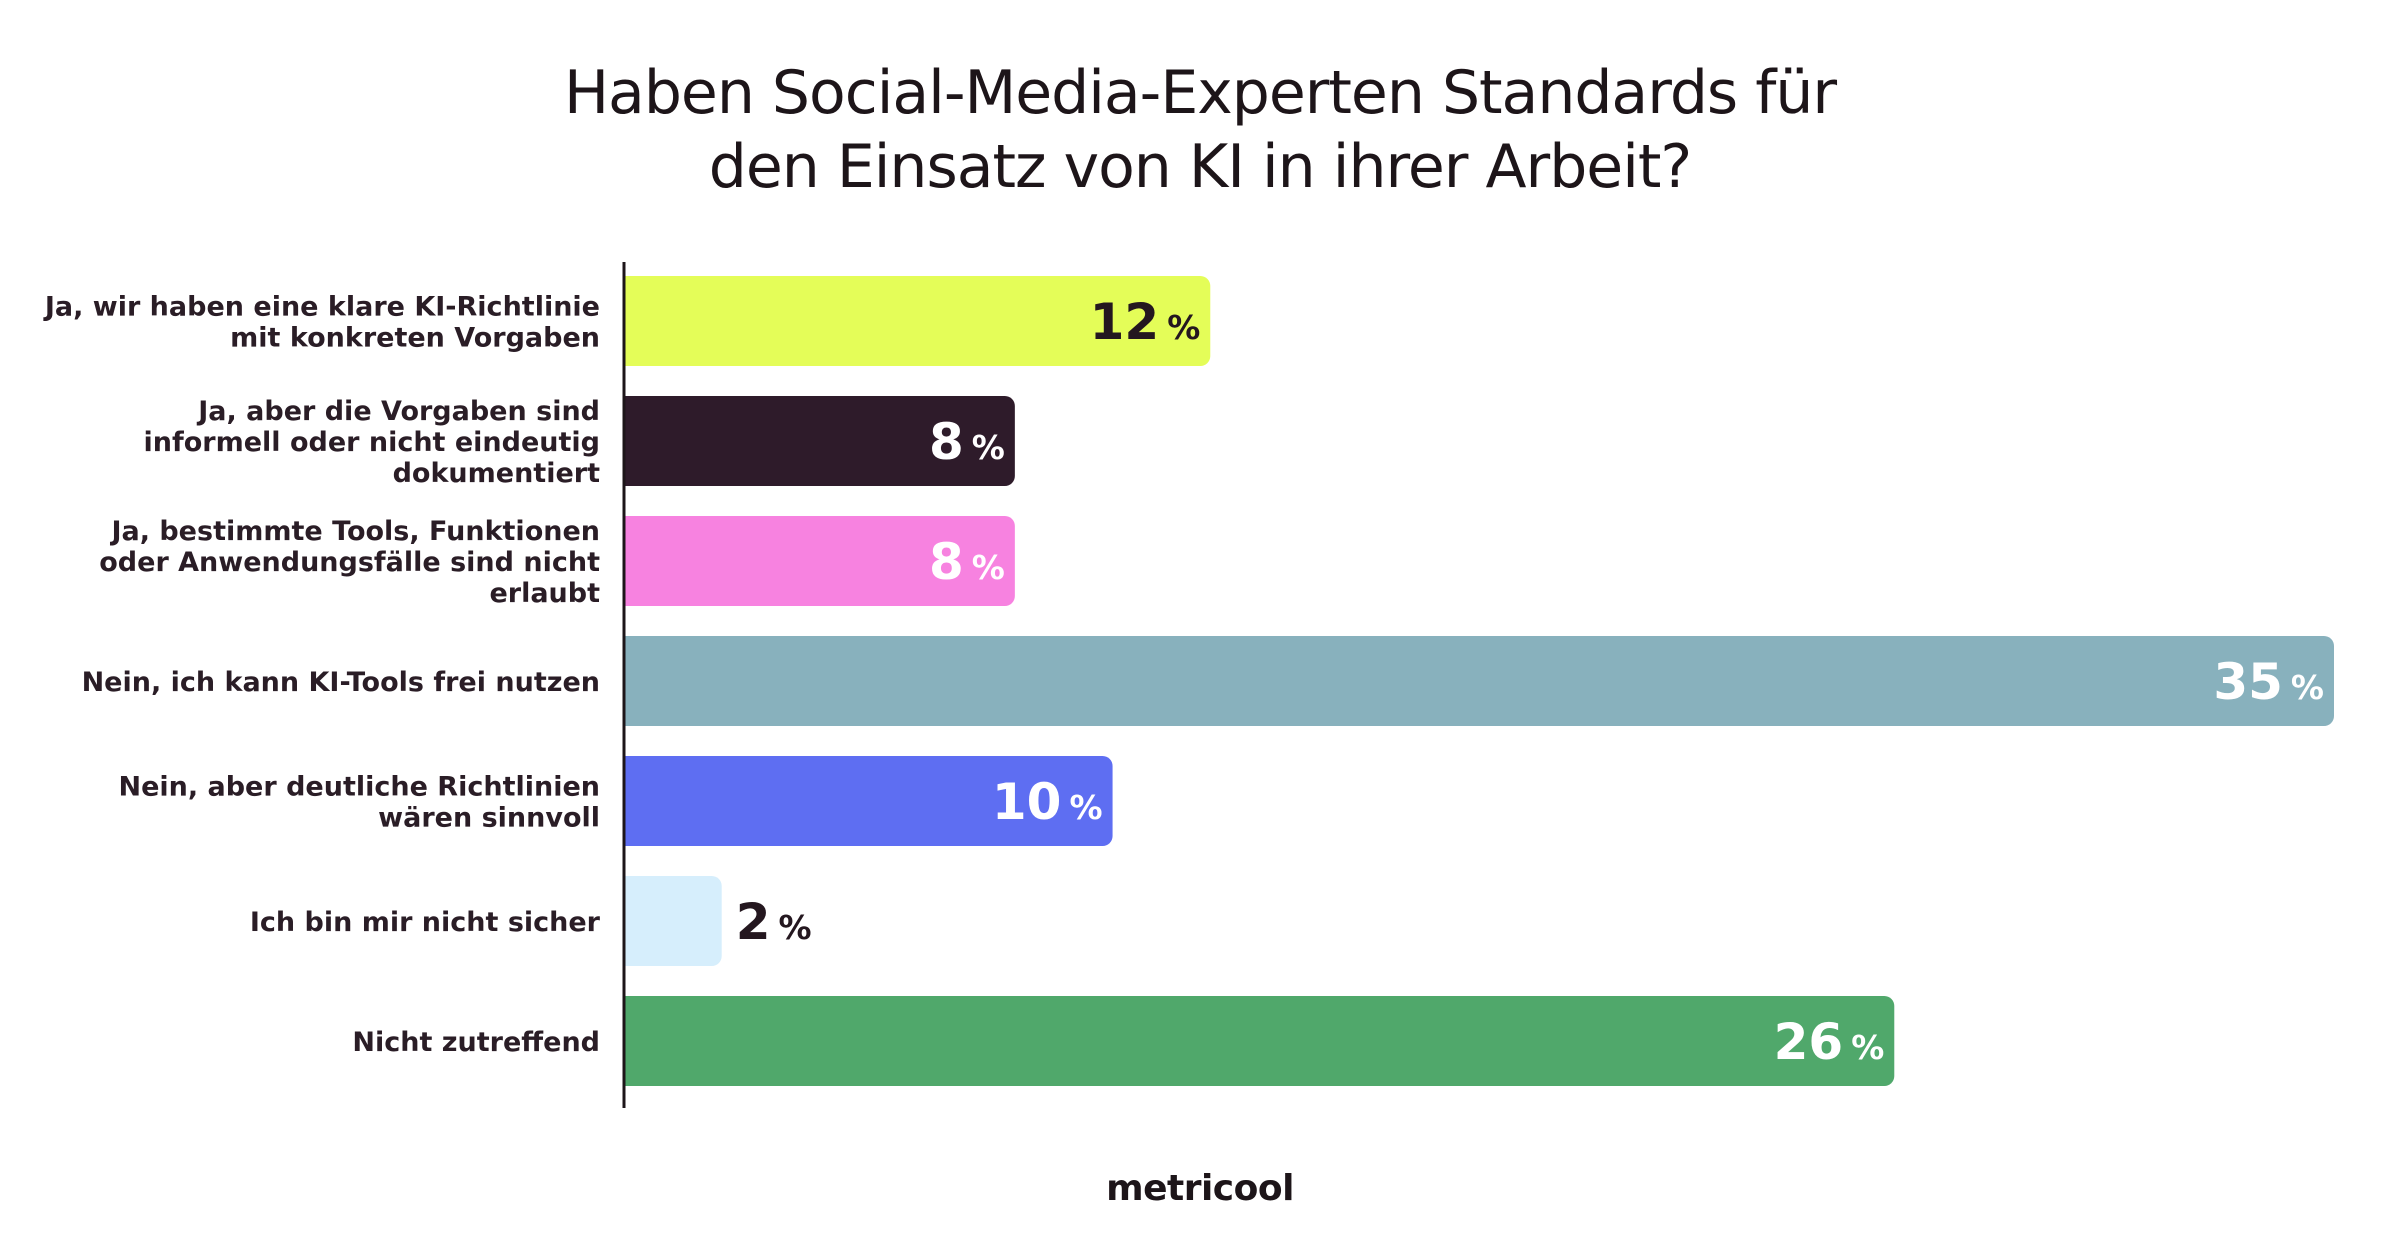 The width and height of the screenshot is (2400, 1260). What do you see at coordinates (2307, 687) in the screenshot?
I see `value-unit-4: %` at bounding box center [2307, 687].